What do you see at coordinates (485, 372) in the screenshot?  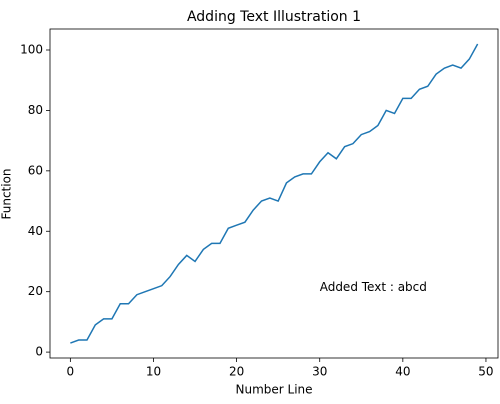 I see `x-tick-label: 50` at bounding box center [485, 372].